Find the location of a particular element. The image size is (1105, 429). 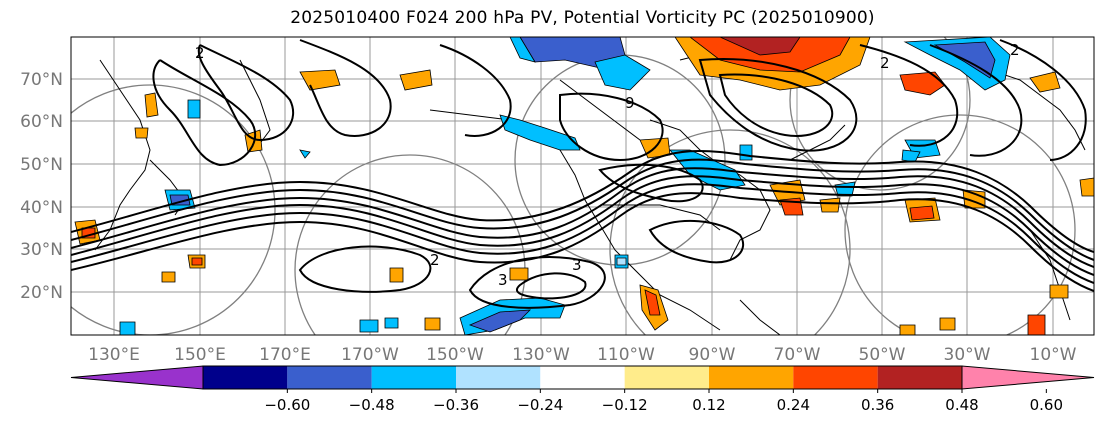

contour-label: 9 is located at coordinates (630, 103).